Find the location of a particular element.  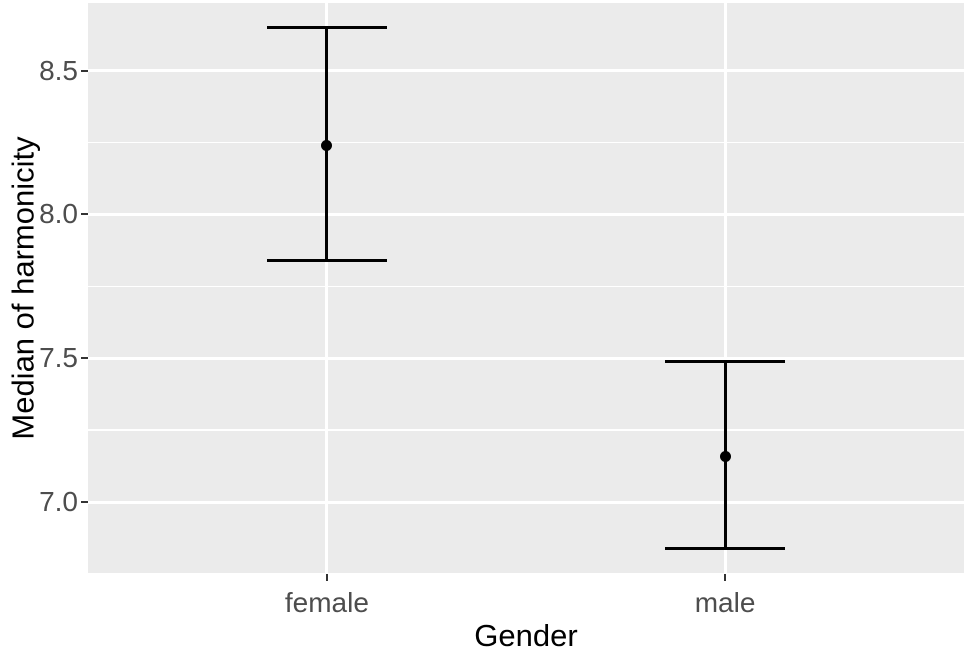

x-tick-label-female: female is located at coordinates (326, 602).